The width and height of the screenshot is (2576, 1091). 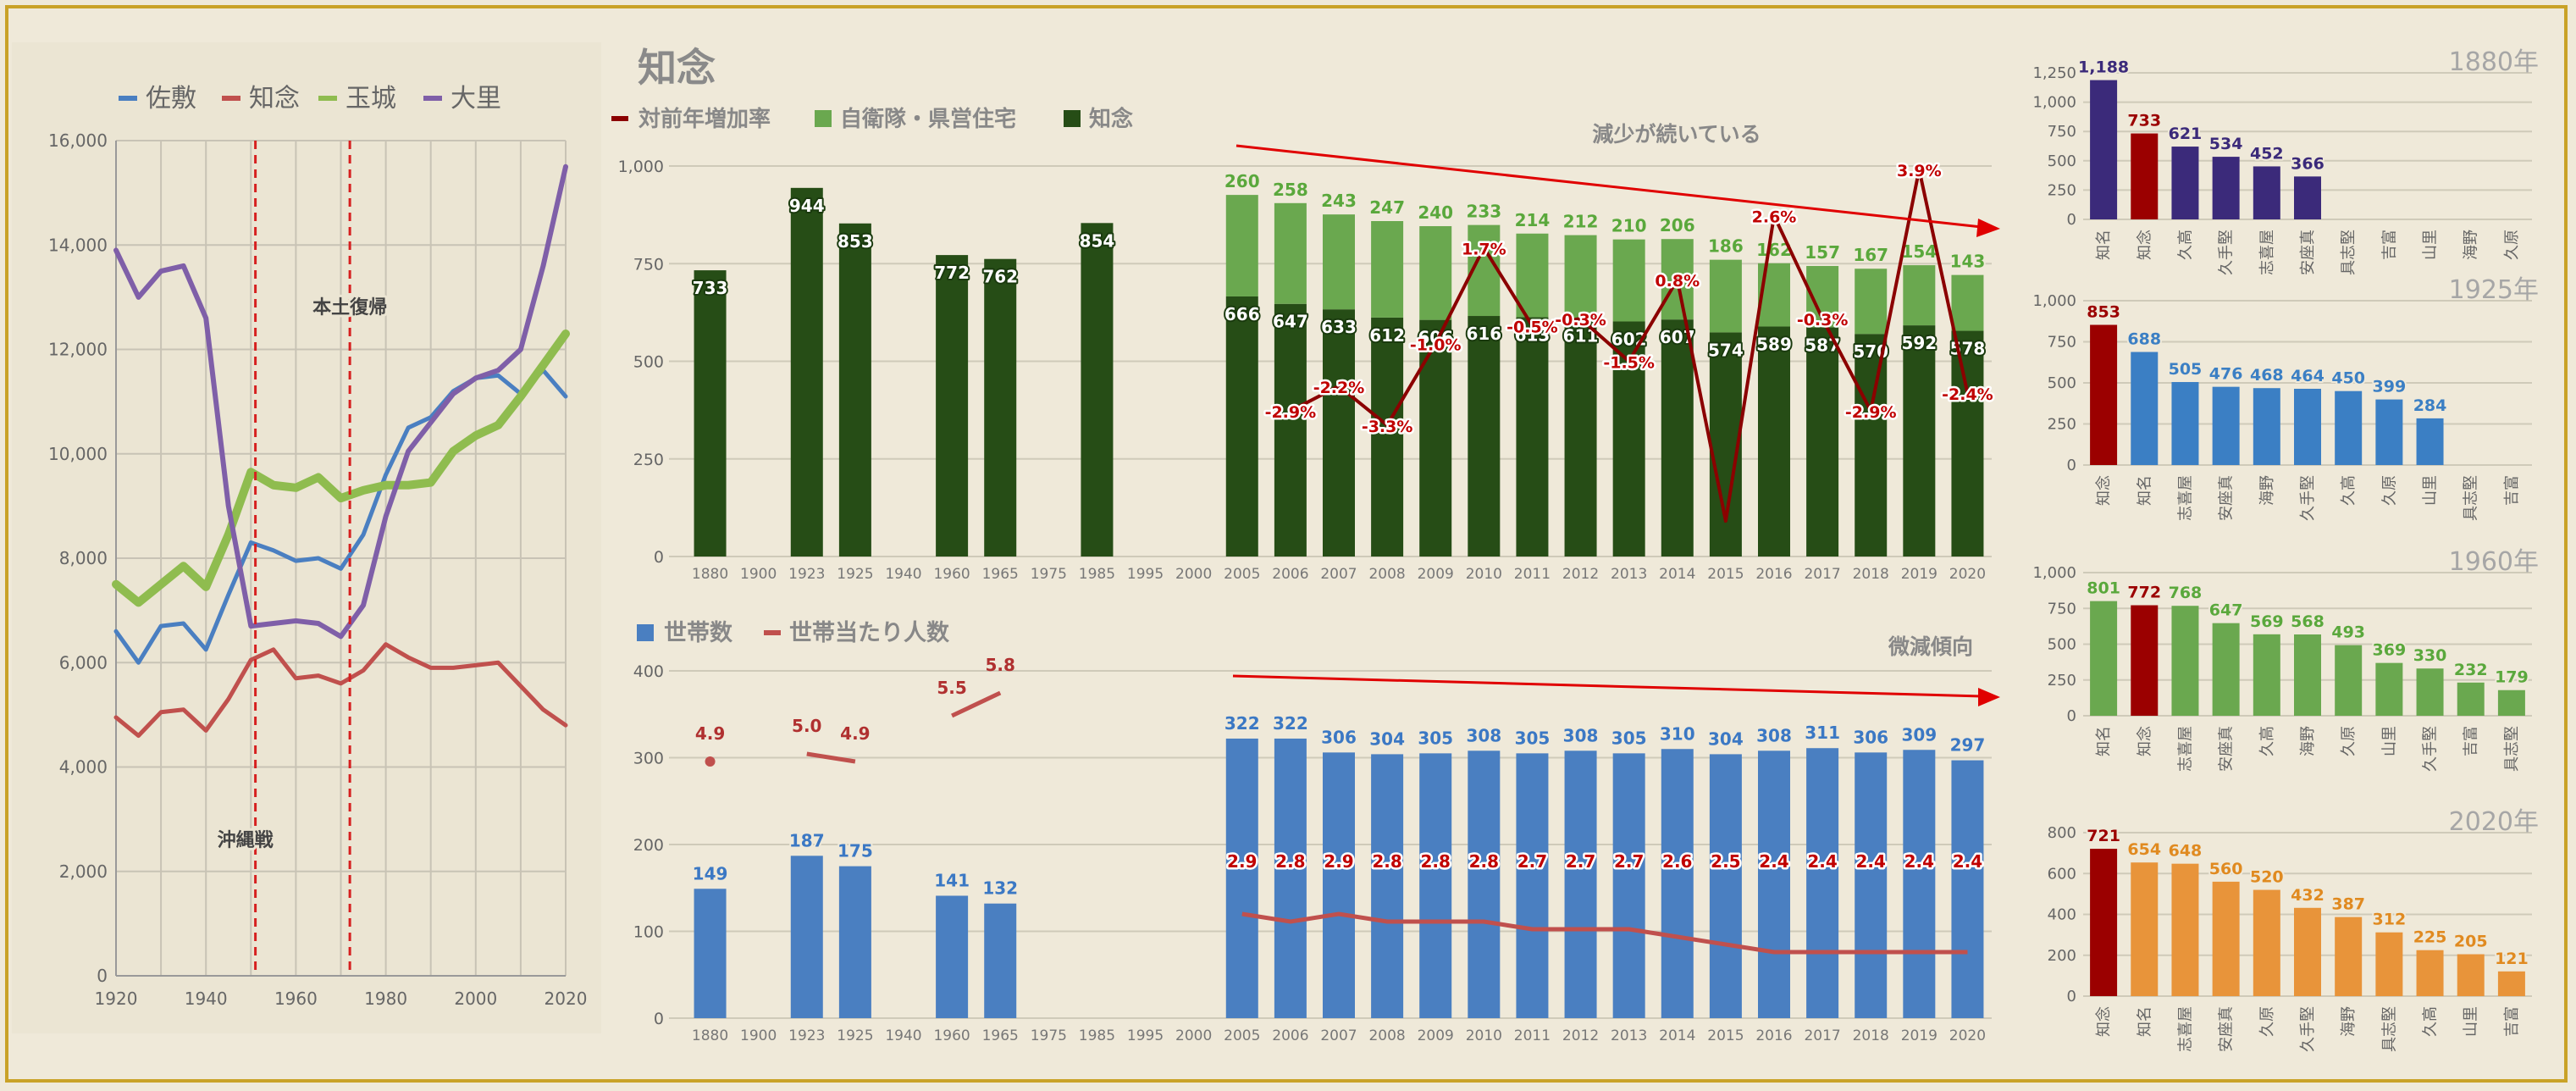 What do you see at coordinates (2103, 1021) in the screenshot?
I see `x-tick-label: 知念` at bounding box center [2103, 1021].